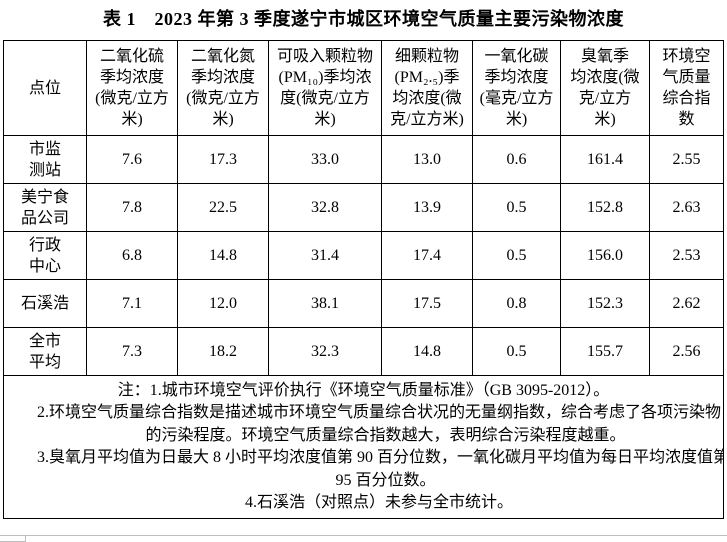 This screenshot has width=727, height=542. What do you see at coordinates (385, 480) in the screenshot?
I see `note-line: 95 百分位数。` at bounding box center [385, 480].